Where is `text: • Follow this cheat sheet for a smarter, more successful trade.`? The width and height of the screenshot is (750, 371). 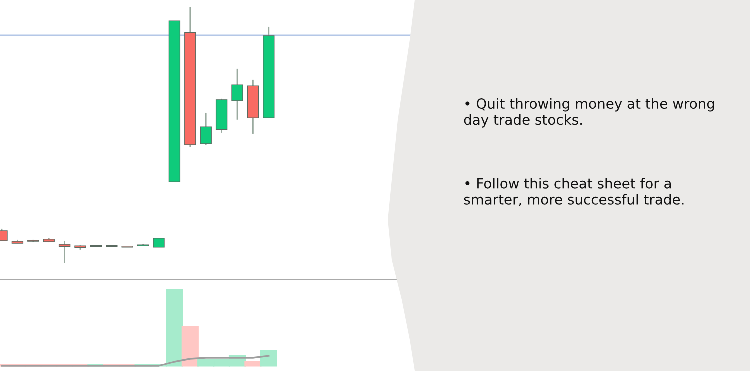 text: • Follow this cheat sheet for a smarter, more successful trade. is located at coordinates (574, 192).